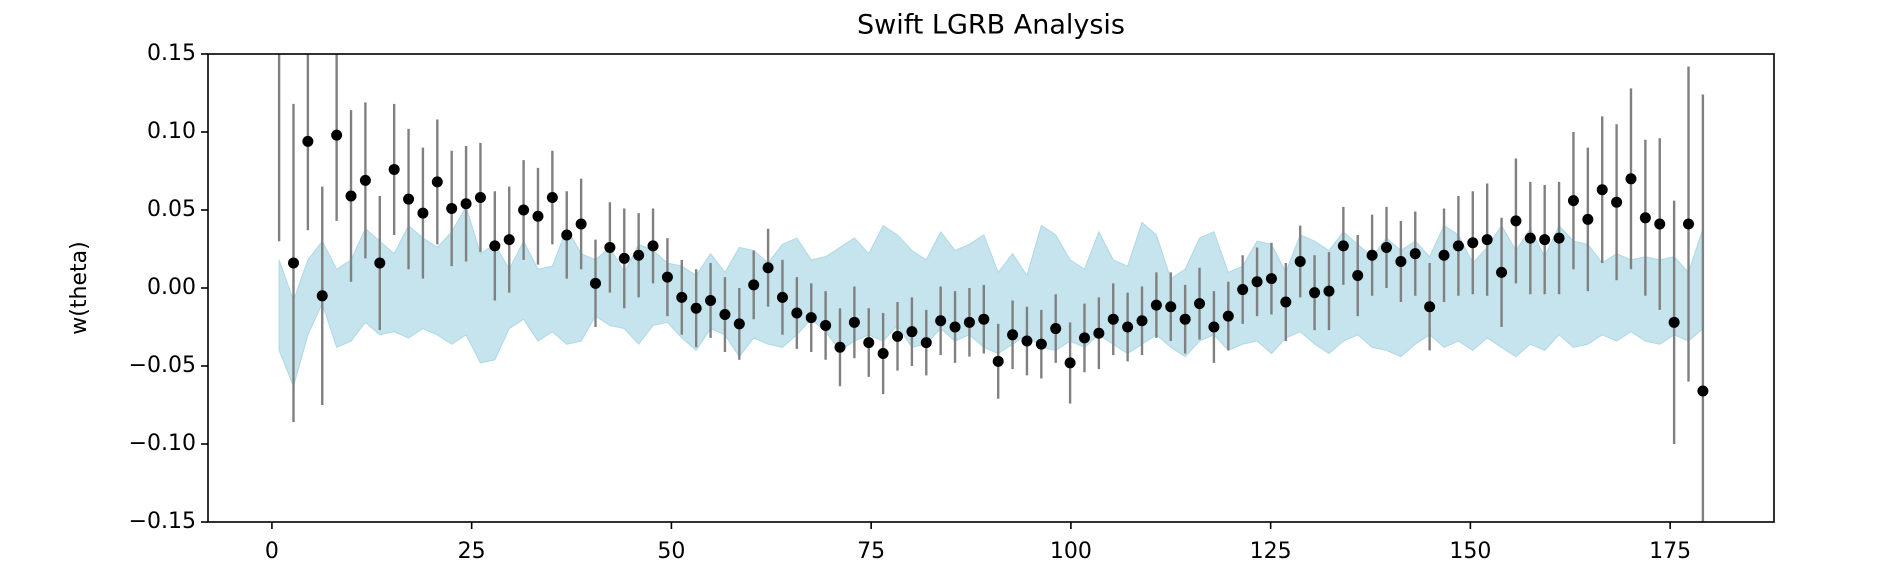 Image resolution: width=1900 pixels, height=576 pixels. What do you see at coordinates (162, 365) in the screenshot?
I see `y-tick-label: −0.05` at bounding box center [162, 365].